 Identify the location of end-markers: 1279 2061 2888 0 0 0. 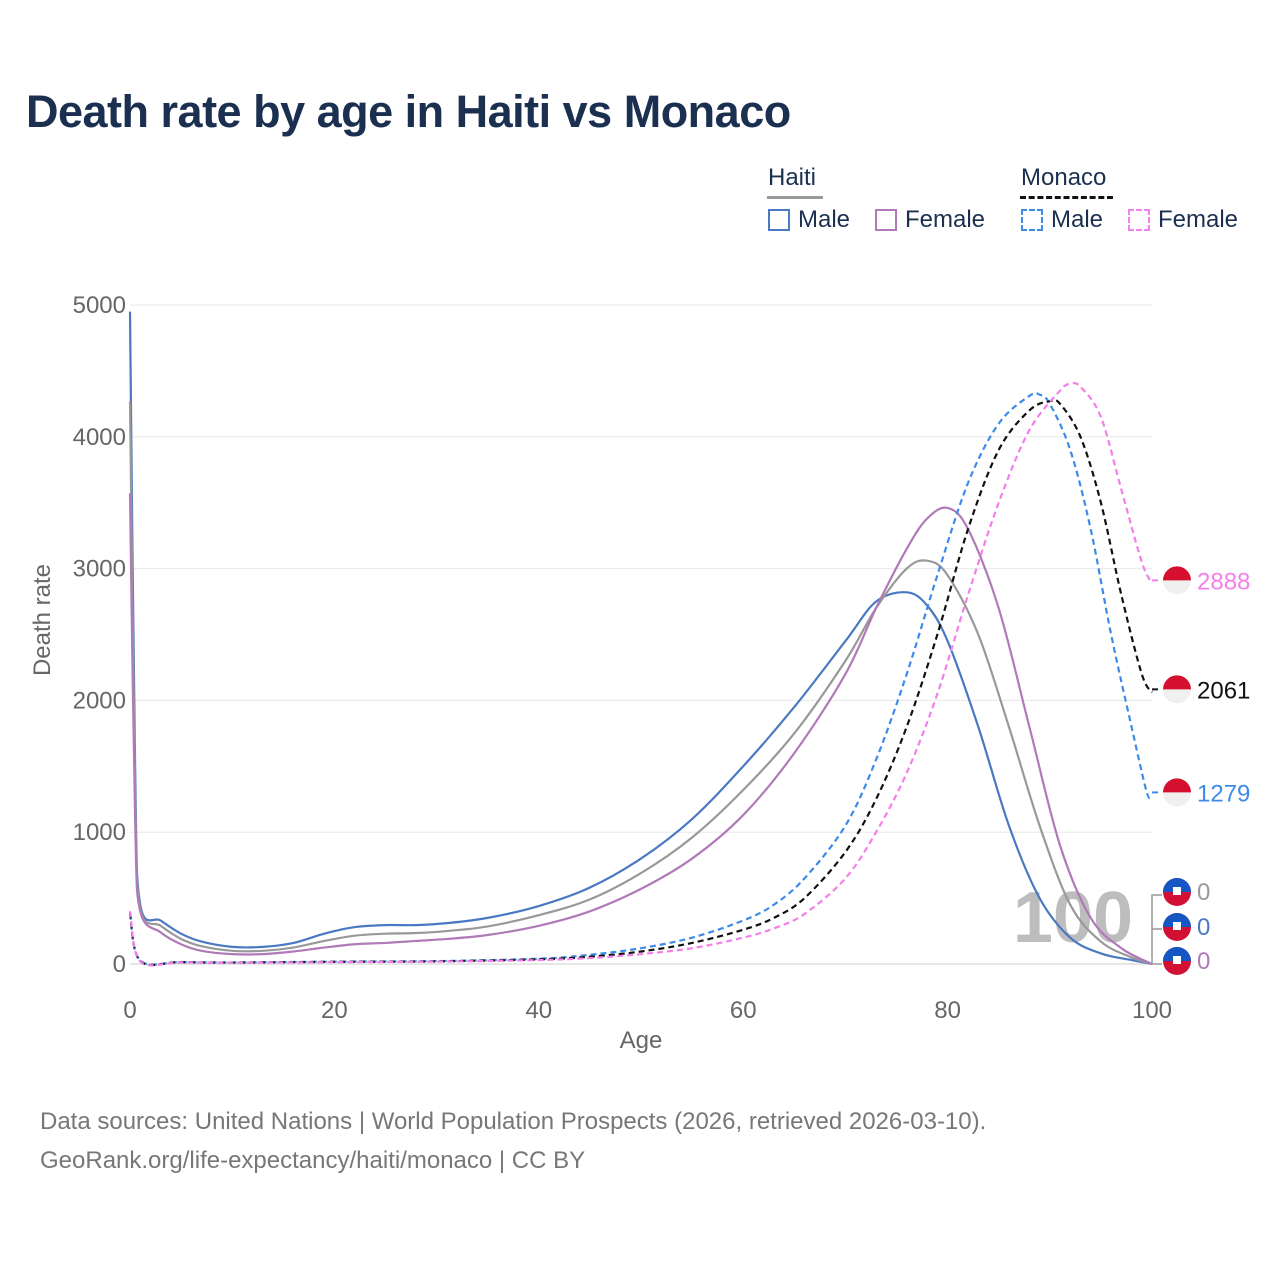
(1200, 770).